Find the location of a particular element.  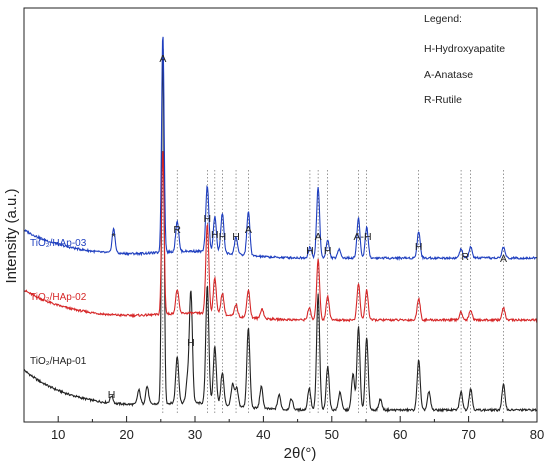

series-label-3: TiO₂/HAp-03 is located at coordinates (58, 243).